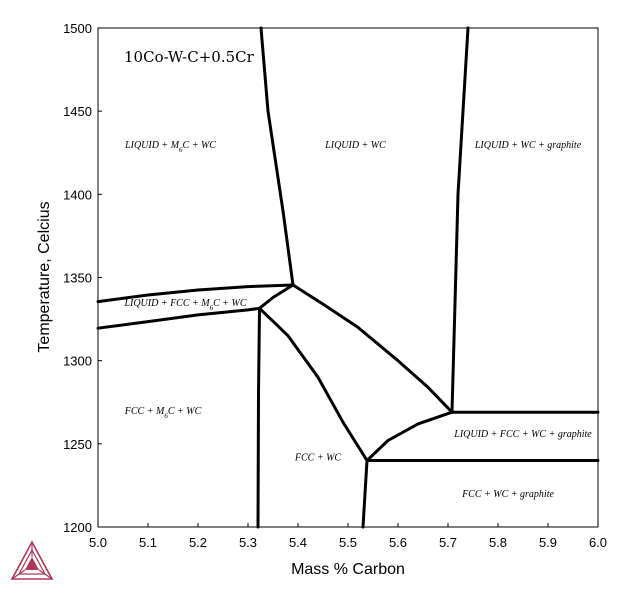 The height and width of the screenshot is (604, 624). I want to click on region-label: LIQUID + M6C + WC, so click(170, 147).